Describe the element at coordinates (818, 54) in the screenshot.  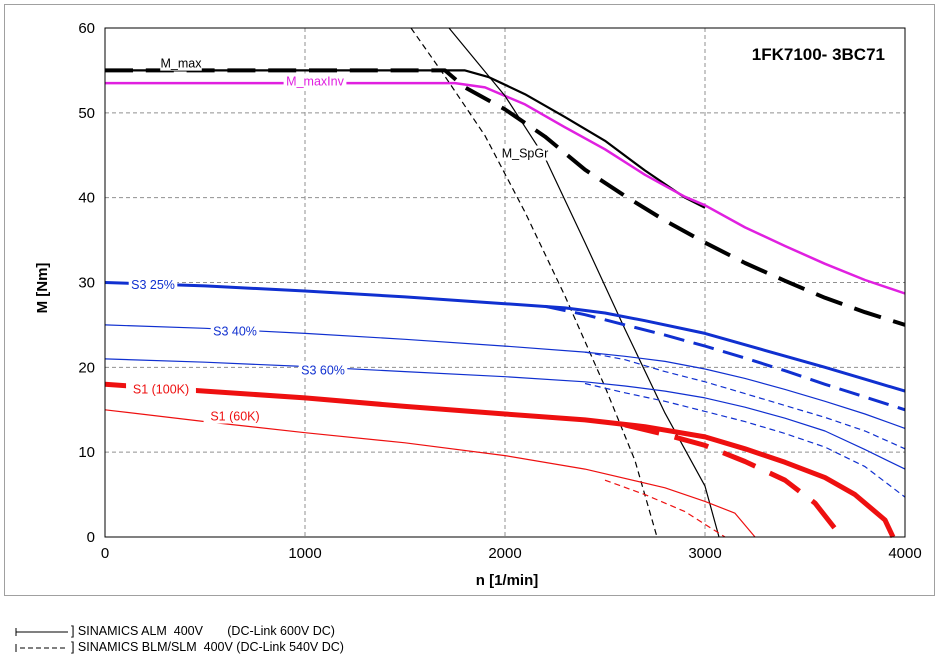
I see `chart-title: 1FK7100- 3BC71` at that location.